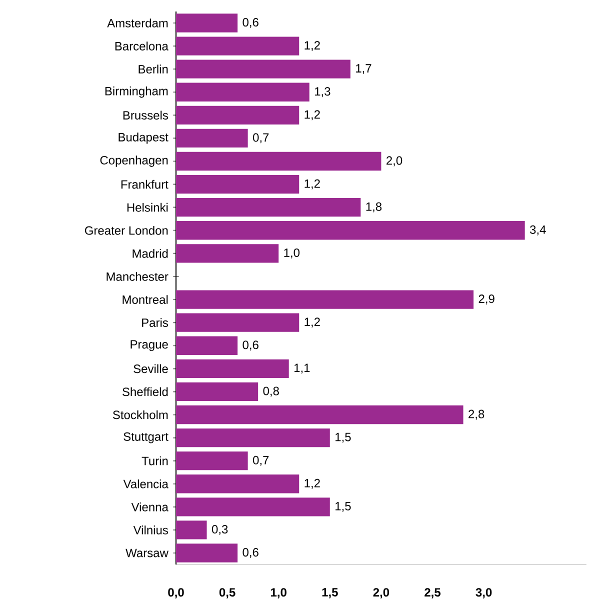 Image resolution: width=593 pixels, height=606 pixels. What do you see at coordinates (432, 593) in the screenshot?
I see `x-tick-label: 2,5` at bounding box center [432, 593].